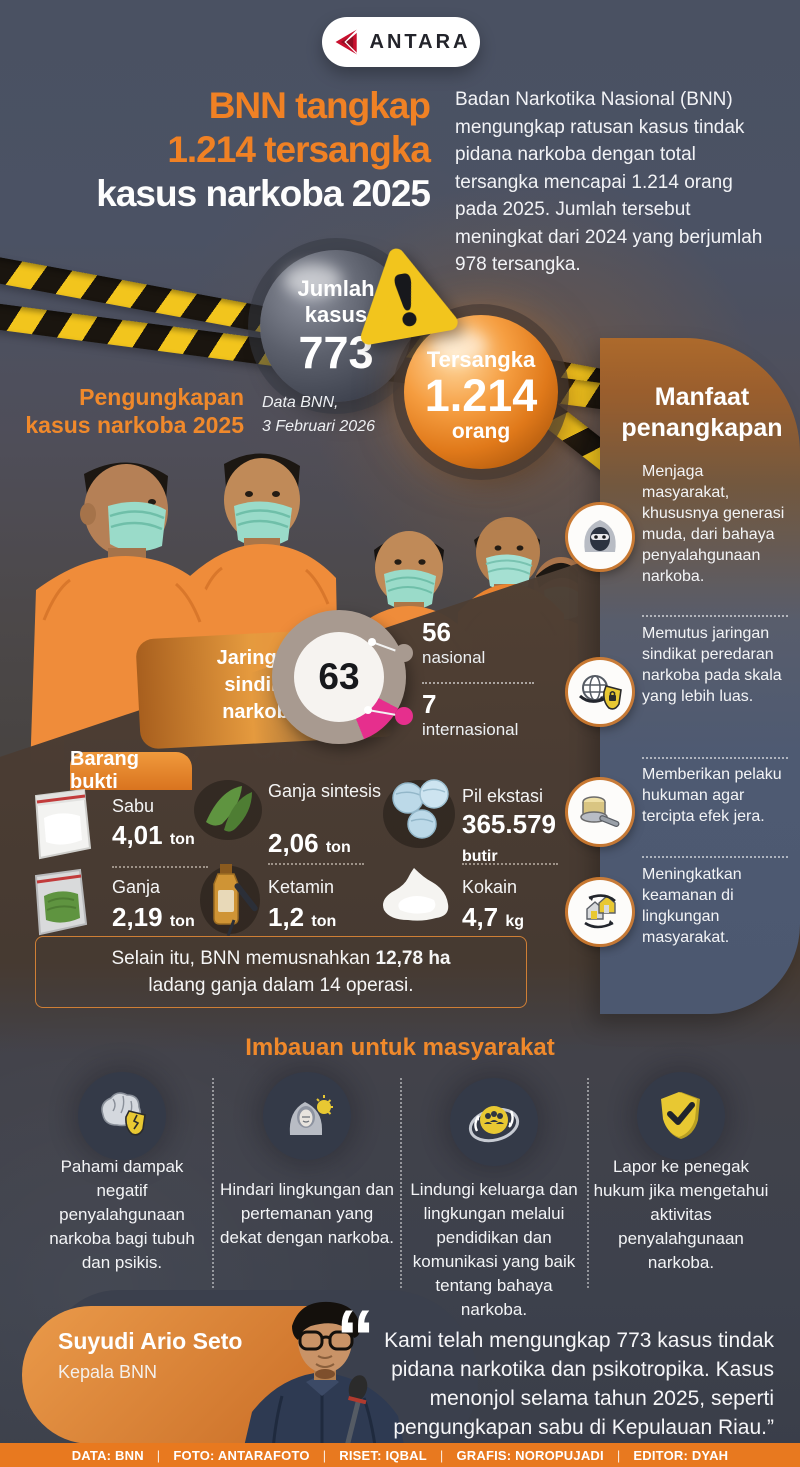  What do you see at coordinates (509, 824) in the screenshot?
I see `value: 365.579` at bounding box center [509, 824].